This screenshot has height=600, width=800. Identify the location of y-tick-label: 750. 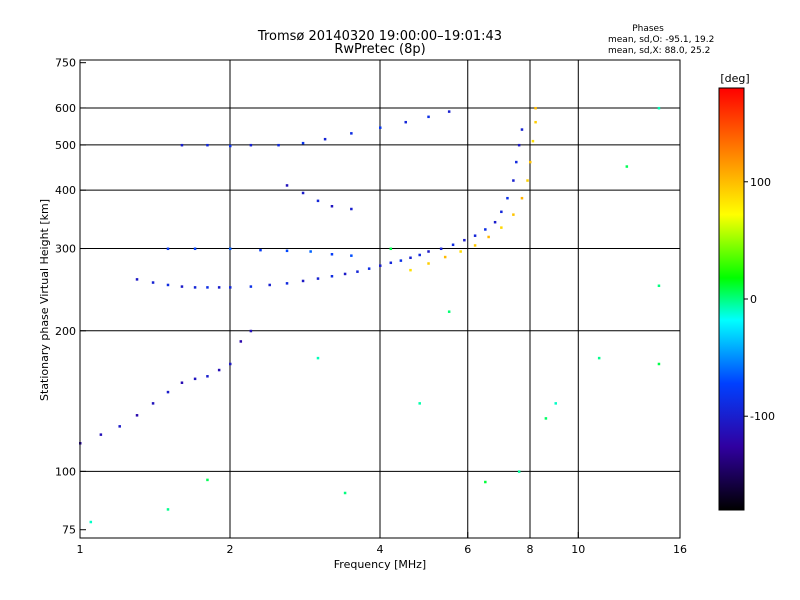
(65, 63).